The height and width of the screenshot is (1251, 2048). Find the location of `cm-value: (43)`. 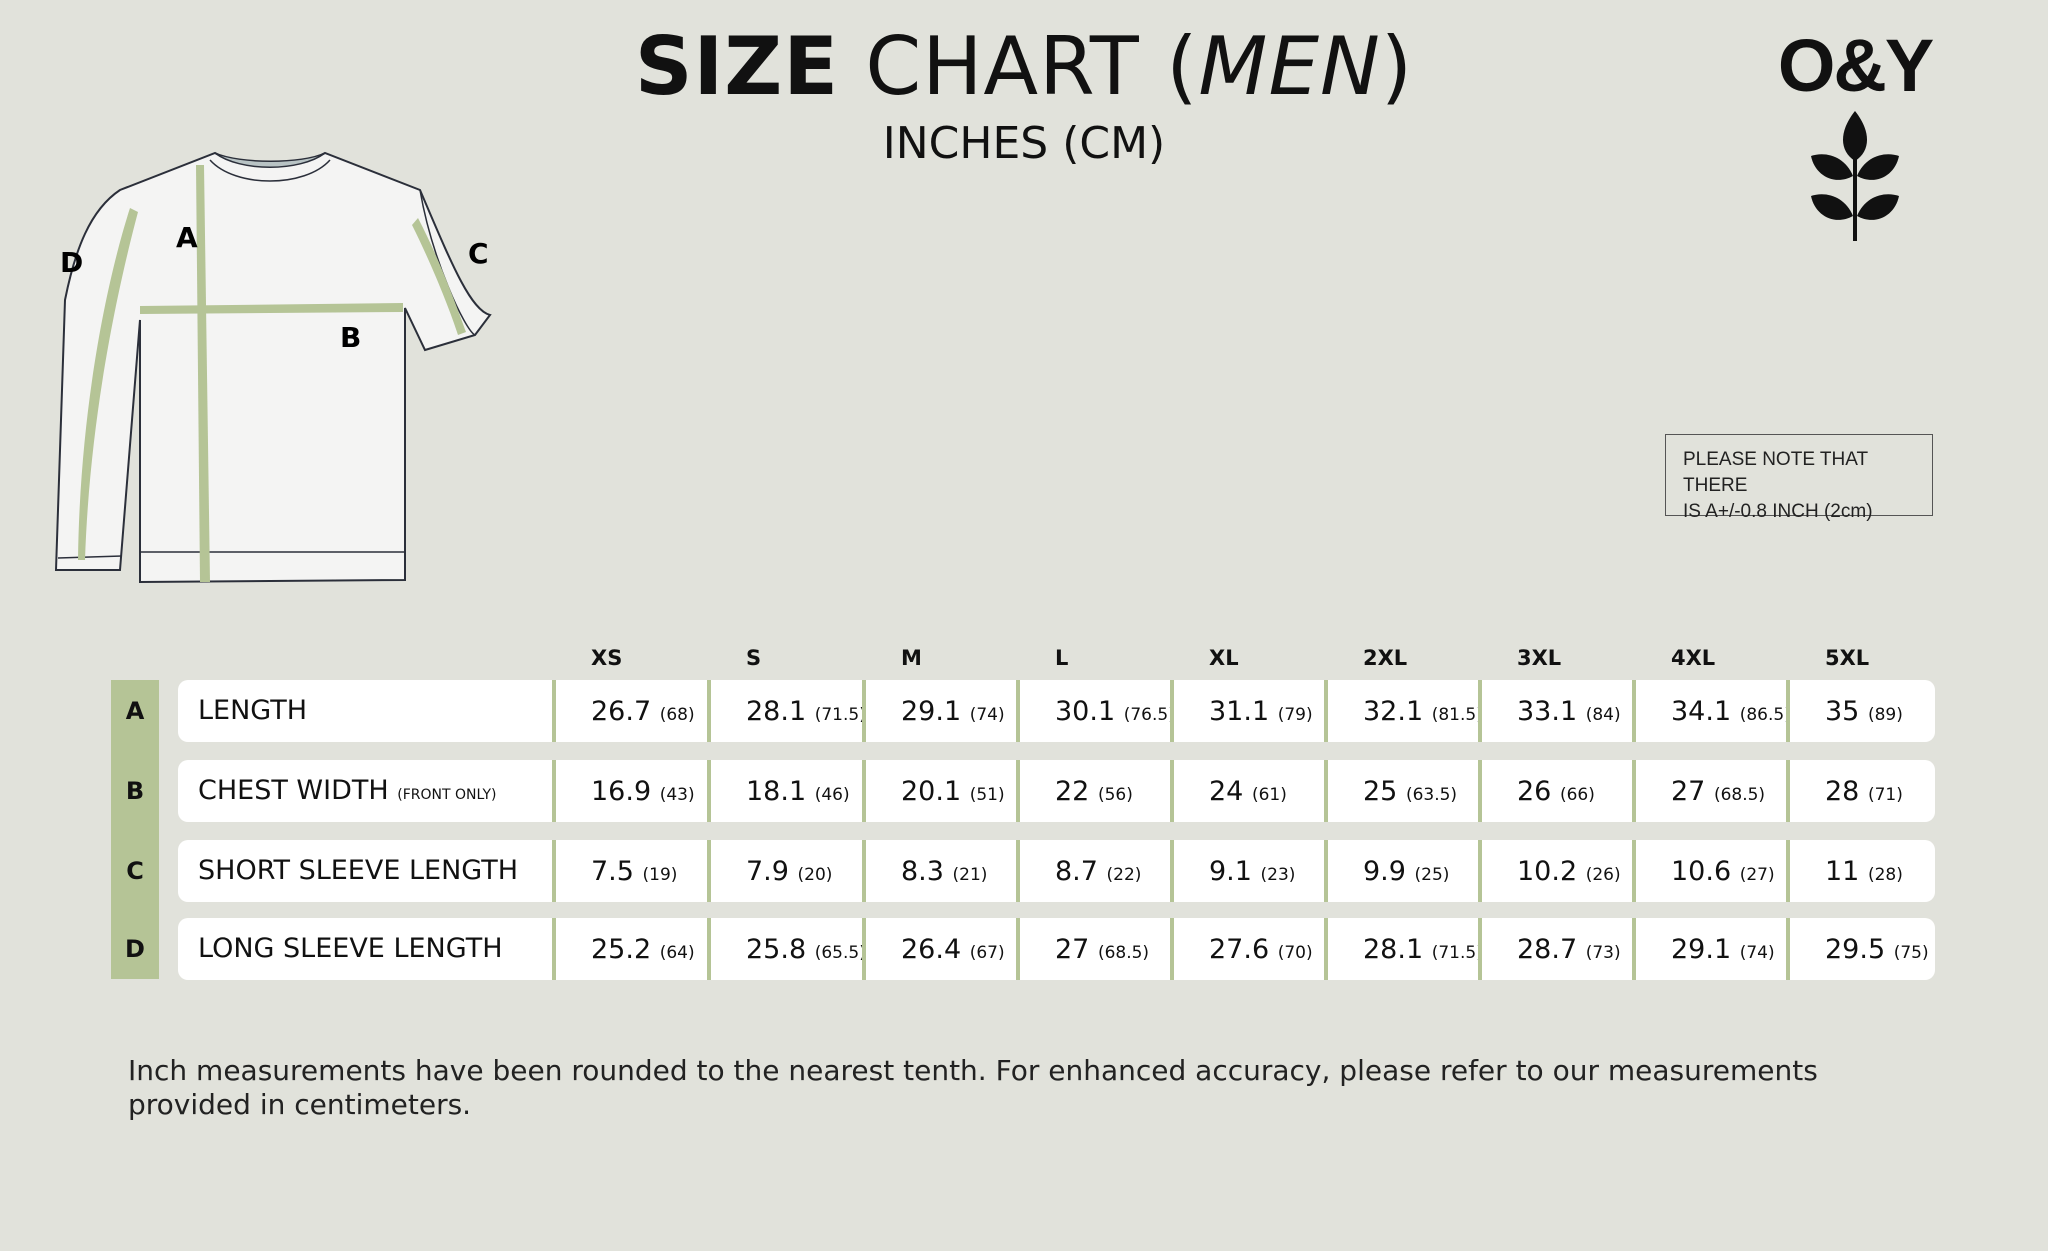

cm-value: (43) is located at coordinates (677, 795).